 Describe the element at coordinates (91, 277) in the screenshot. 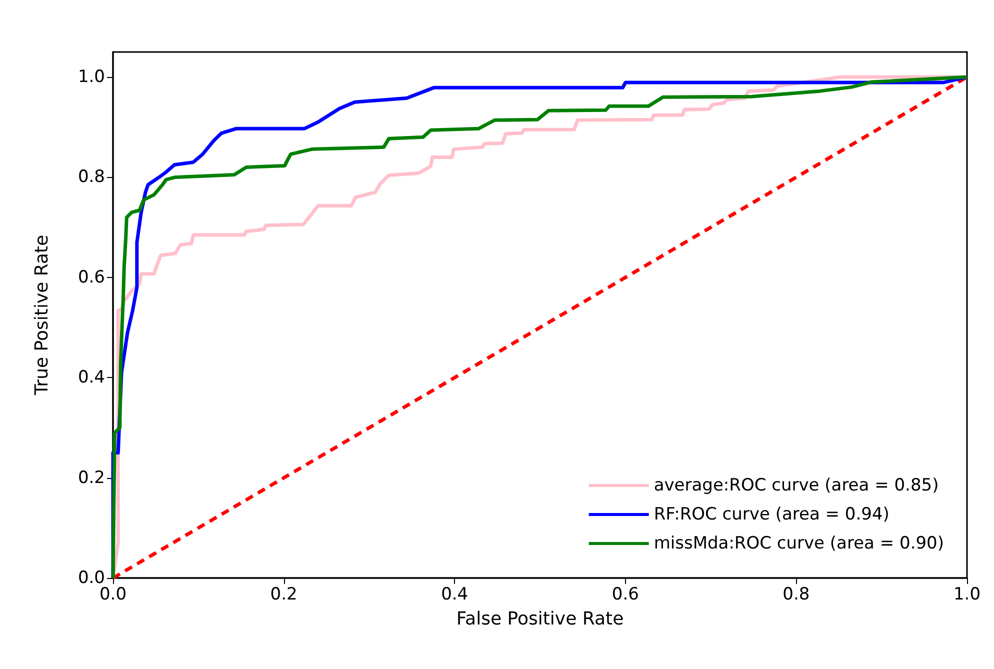

I see `y-tick-label: 0.6` at that location.